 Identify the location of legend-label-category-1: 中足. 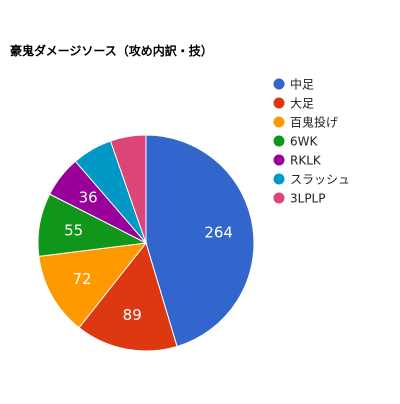
(302, 84).